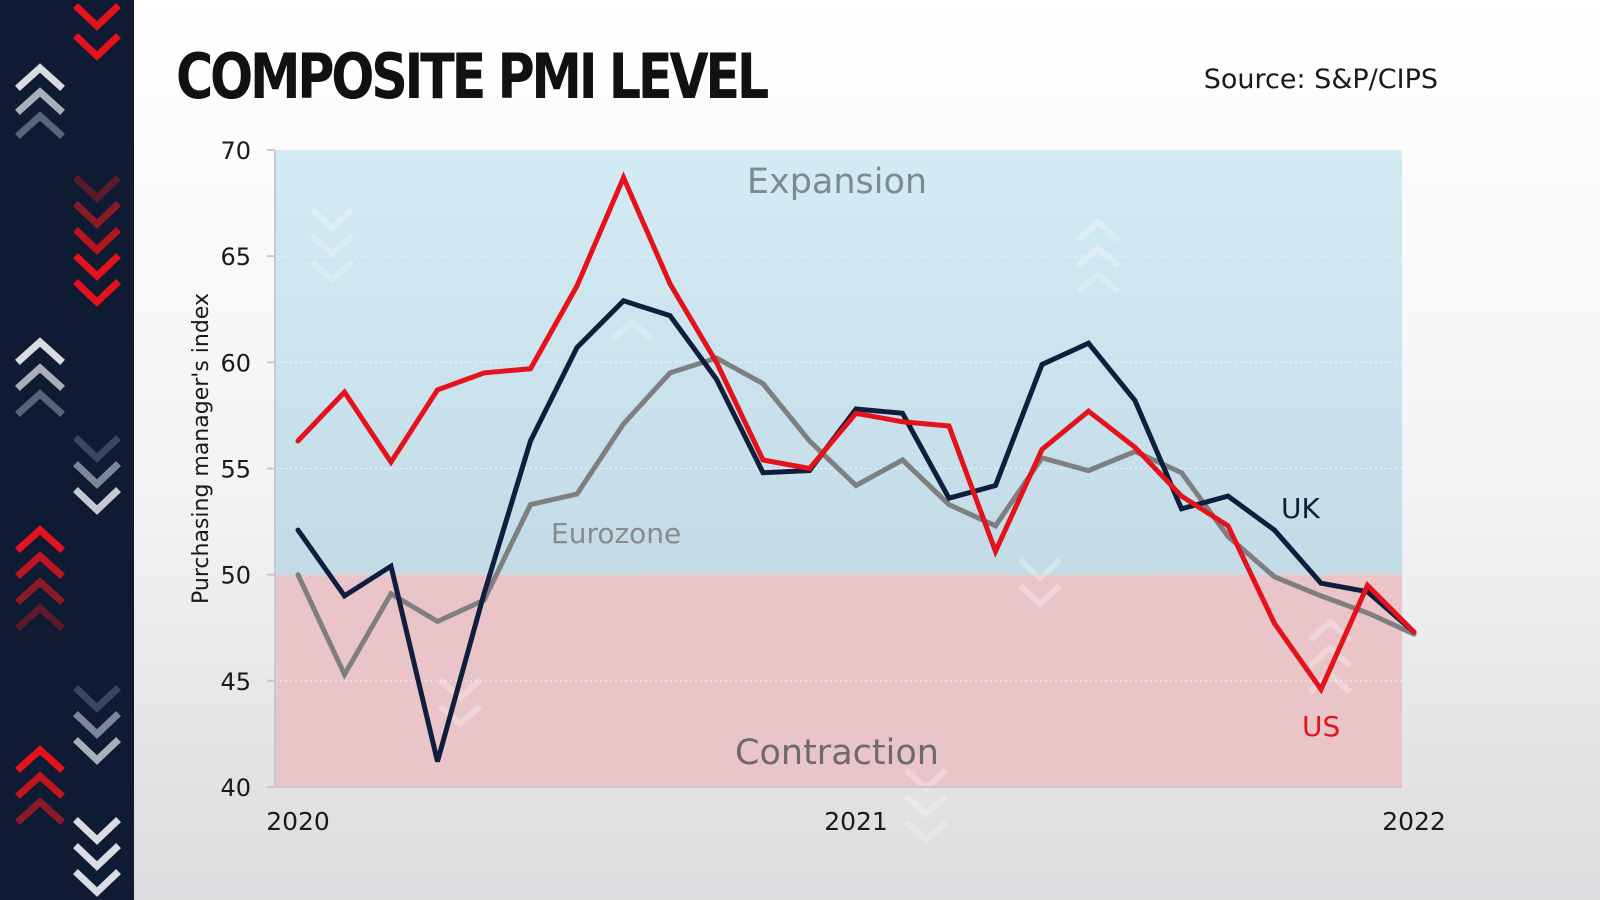  What do you see at coordinates (235, 788) in the screenshot?
I see `y-tick-label: 40` at bounding box center [235, 788].